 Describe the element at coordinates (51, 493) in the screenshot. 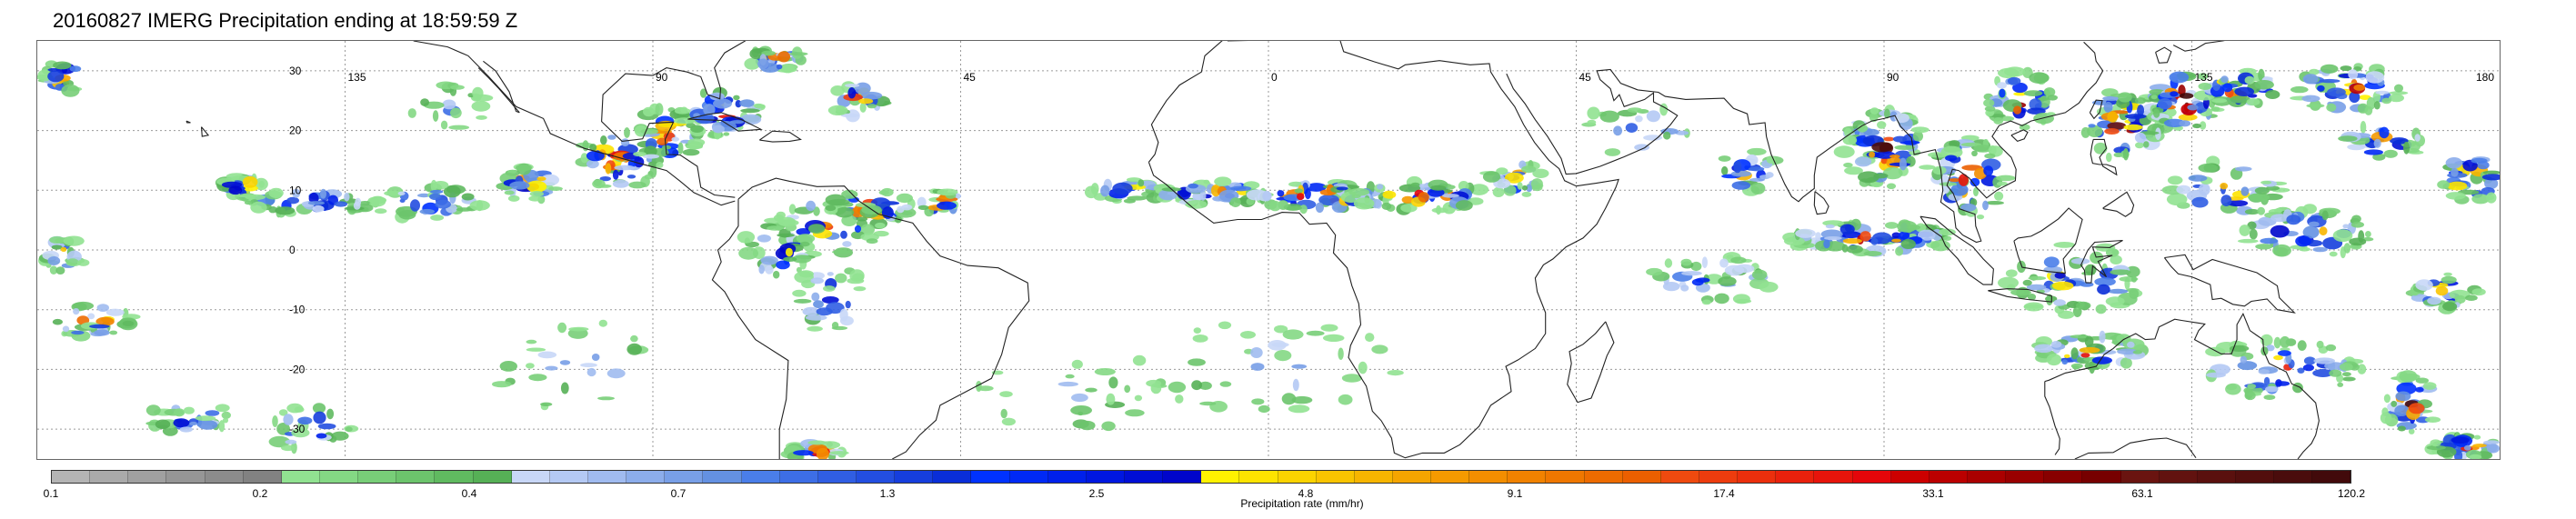

I see `colorbar-tick-label: 0.1` at that location.